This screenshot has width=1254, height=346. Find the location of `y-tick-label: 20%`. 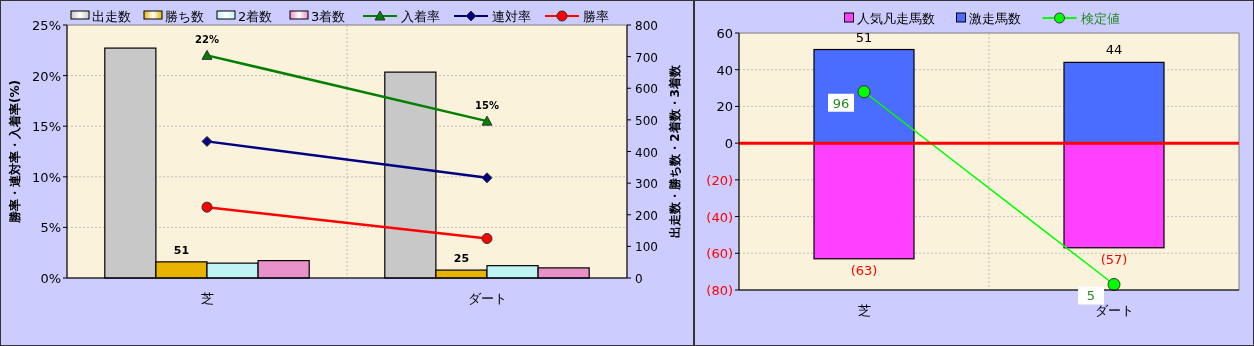

y-tick-label: 20% is located at coordinates (46, 76).